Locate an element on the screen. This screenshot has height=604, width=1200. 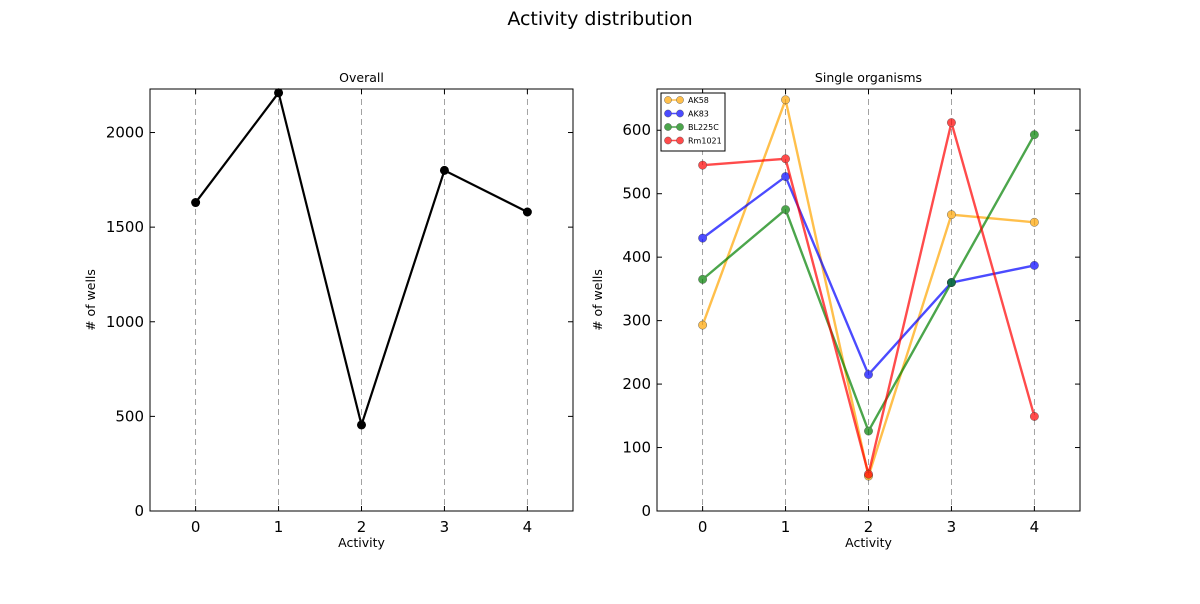
panel-2-ytick-label-4: 400 is located at coordinates (636, 257).